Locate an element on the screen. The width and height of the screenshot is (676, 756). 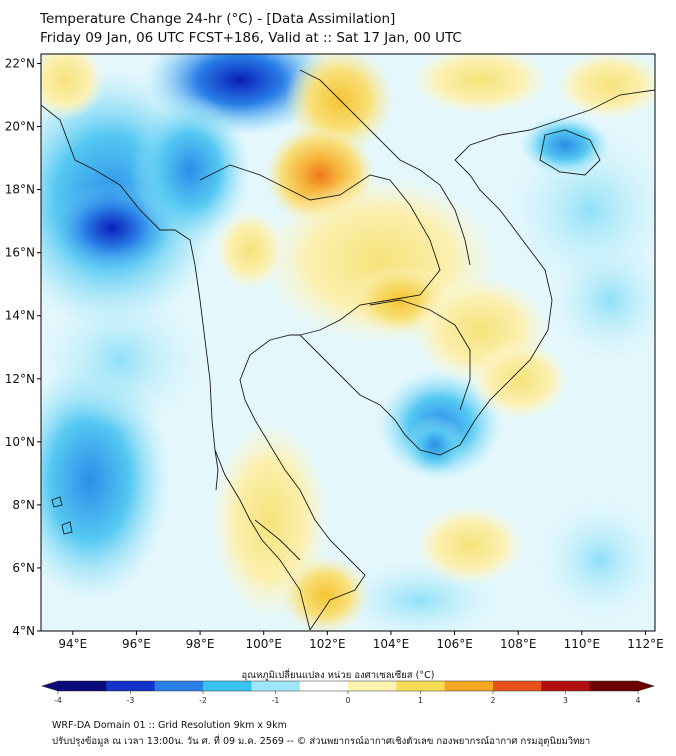
lat-tick-label: 16°N is located at coordinates (20, 253).